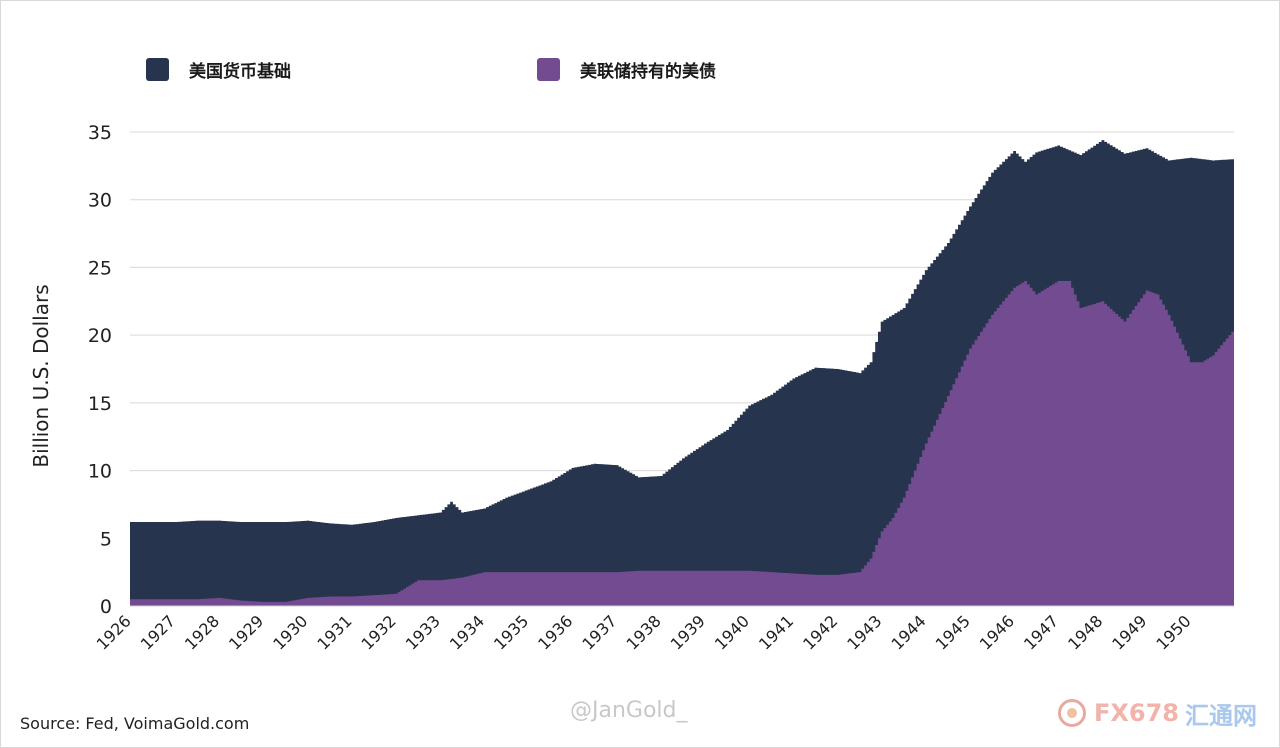 The width and height of the screenshot is (1280, 748). Describe the element at coordinates (511, 632) in the screenshot. I see `x-tick-label-1935: 1935` at that location.